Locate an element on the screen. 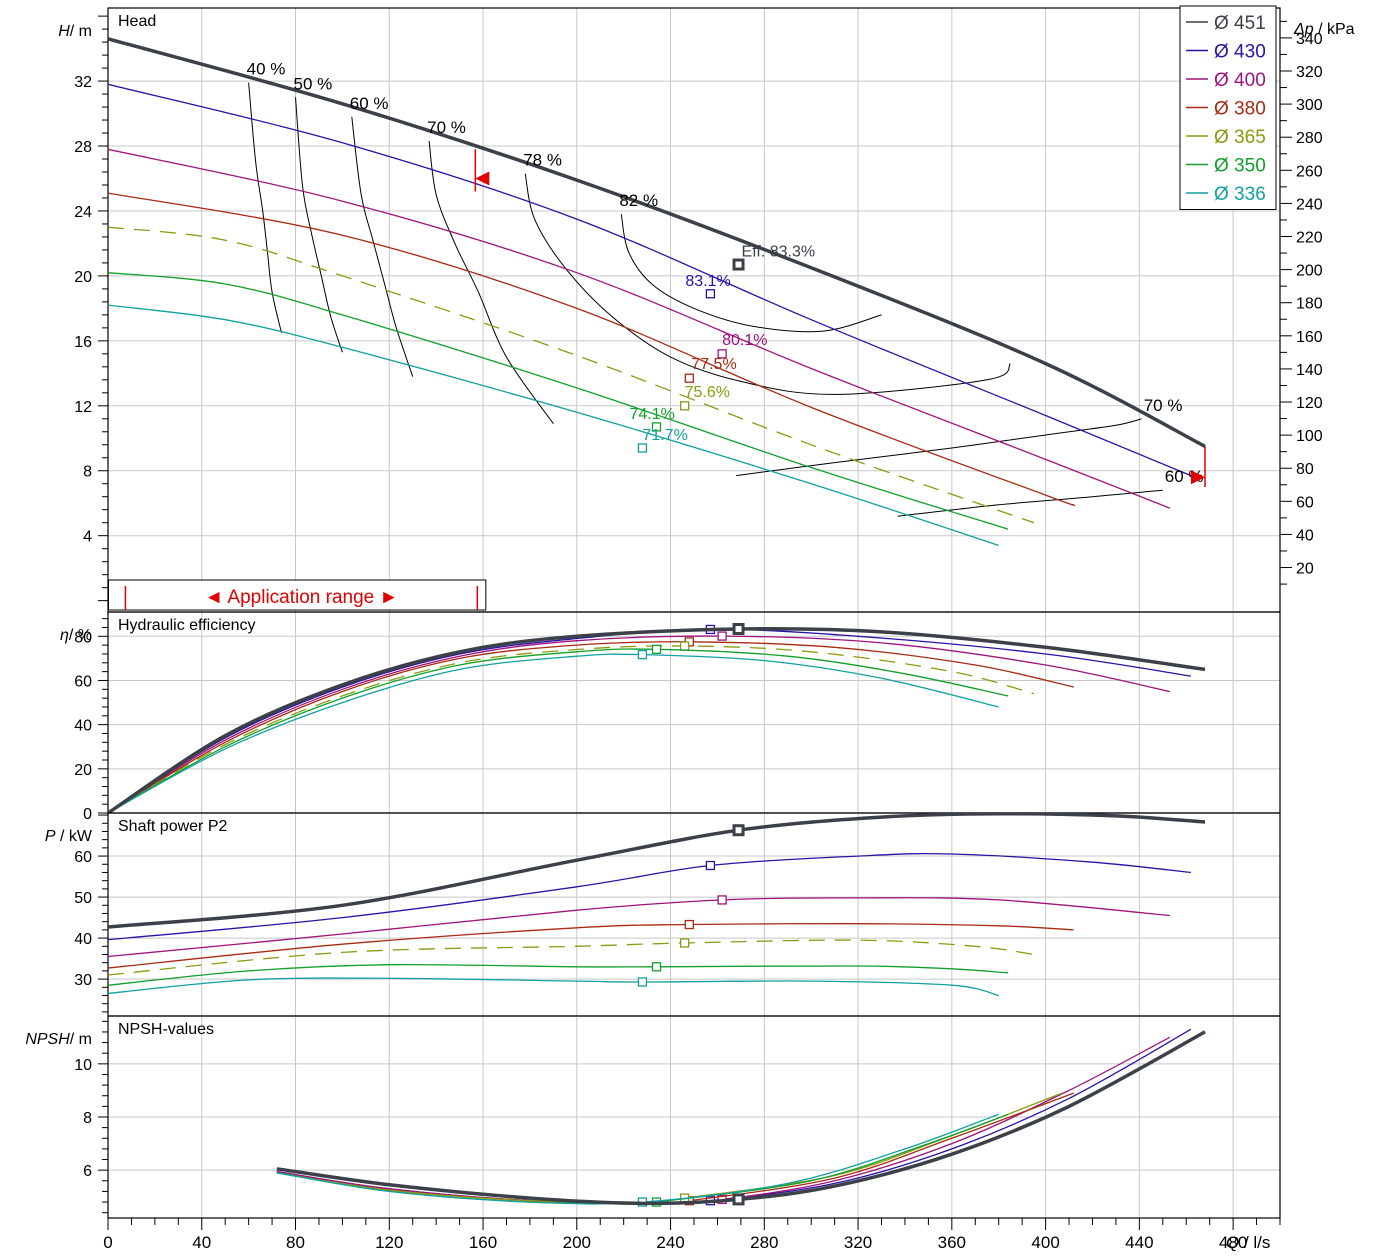 The height and width of the screenshot is (1256, 1386). x-tick-label: 160 is located at coordinates (483, 1242).